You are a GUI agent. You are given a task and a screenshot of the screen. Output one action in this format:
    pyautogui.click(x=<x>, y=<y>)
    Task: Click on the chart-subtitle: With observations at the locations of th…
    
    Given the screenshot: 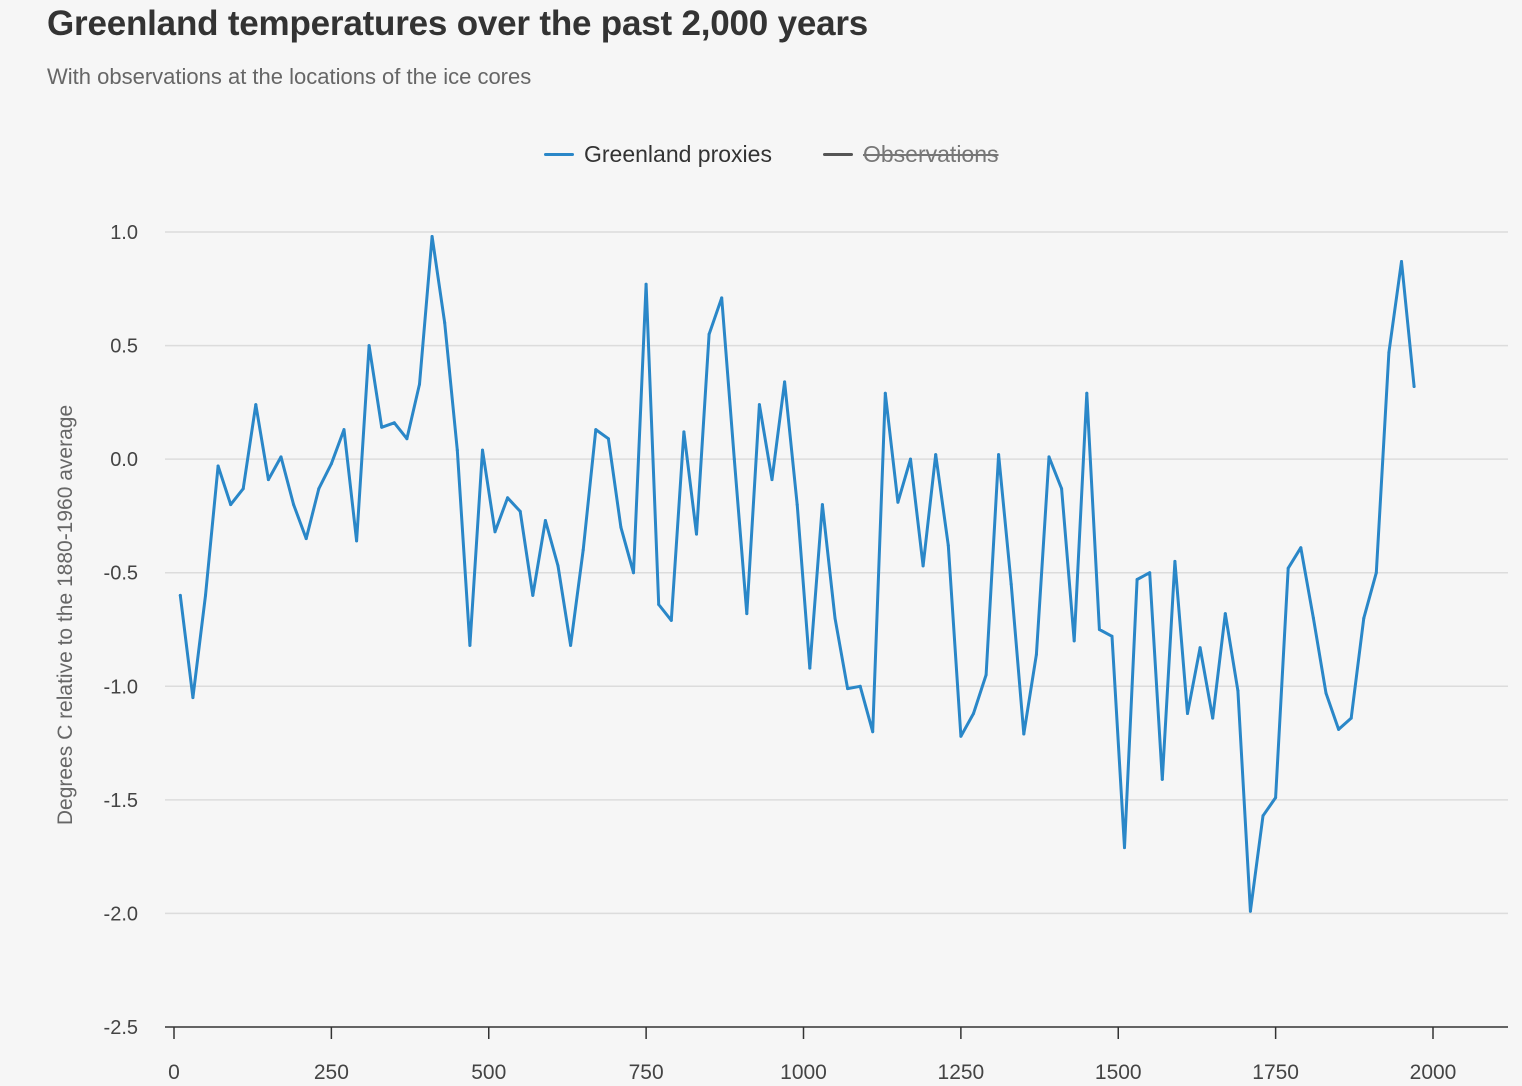 What is the action you would take?
    pyautogui.click(x=289, y=76)
    